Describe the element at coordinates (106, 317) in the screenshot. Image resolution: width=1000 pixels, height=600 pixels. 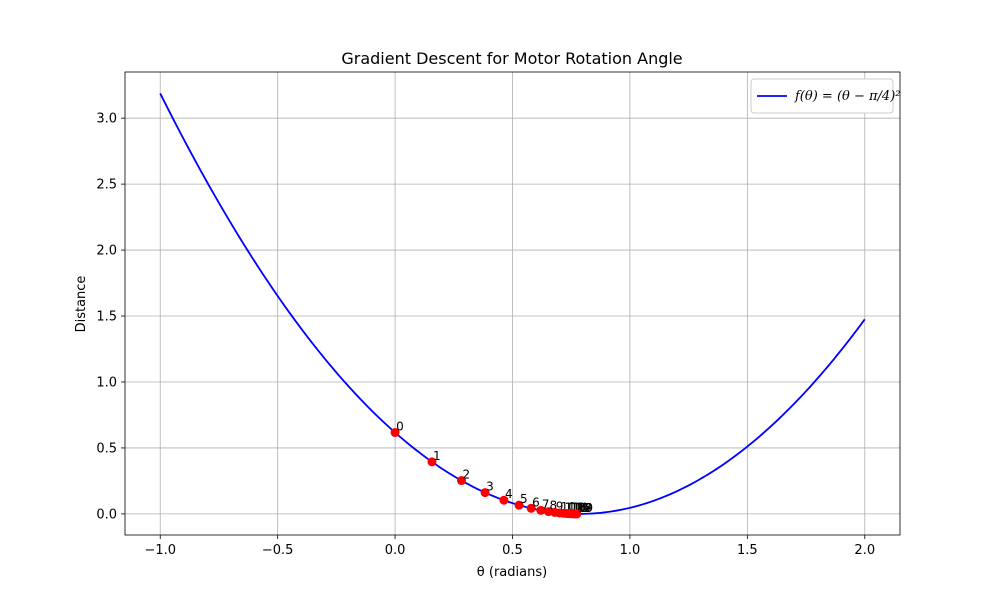
I see `y-tick-label: 1.5` at that location.